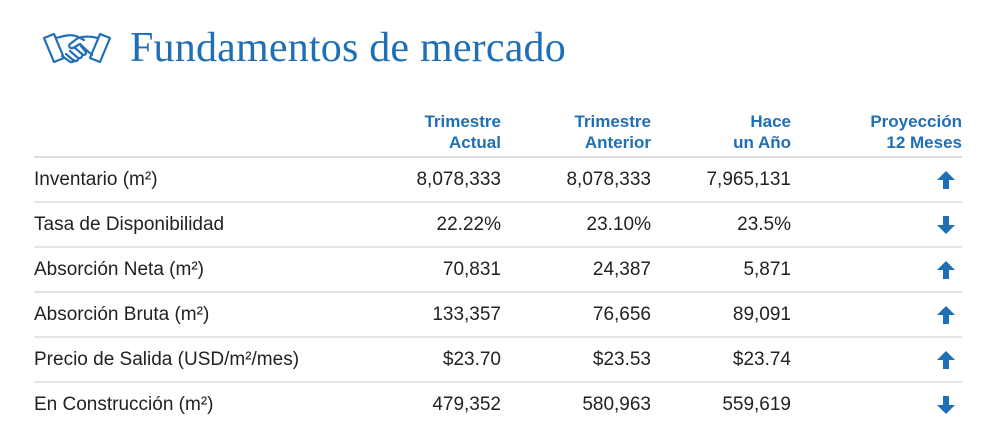  I want to click on row-label: En Construcción (m²), so click(124, 404).